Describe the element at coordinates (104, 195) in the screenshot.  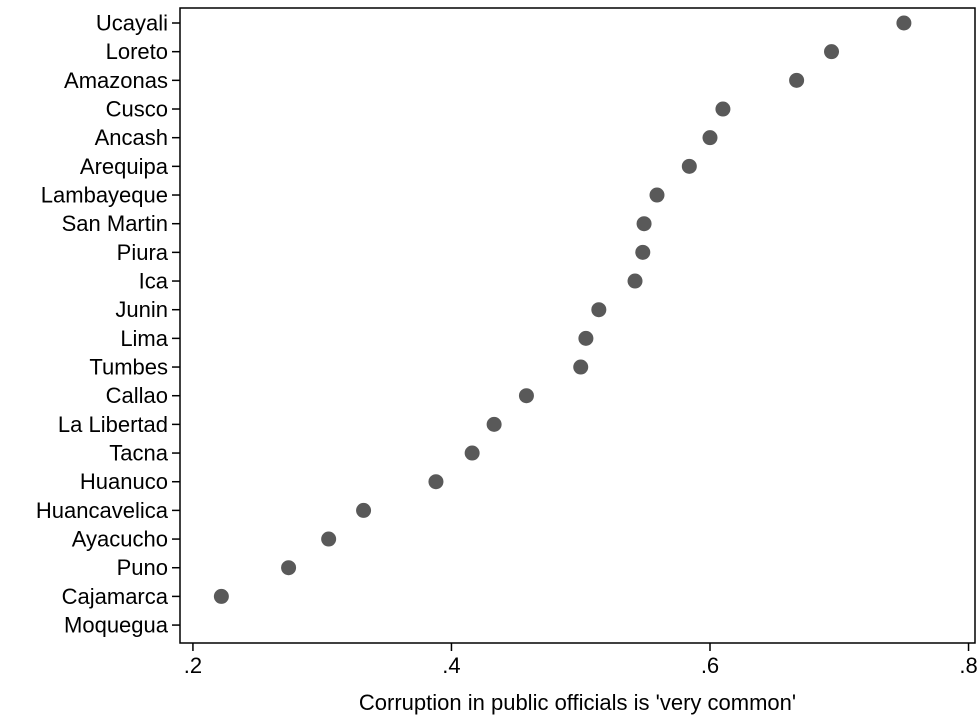
I see `y-label-lambayeque: Lambayeque` at that location.